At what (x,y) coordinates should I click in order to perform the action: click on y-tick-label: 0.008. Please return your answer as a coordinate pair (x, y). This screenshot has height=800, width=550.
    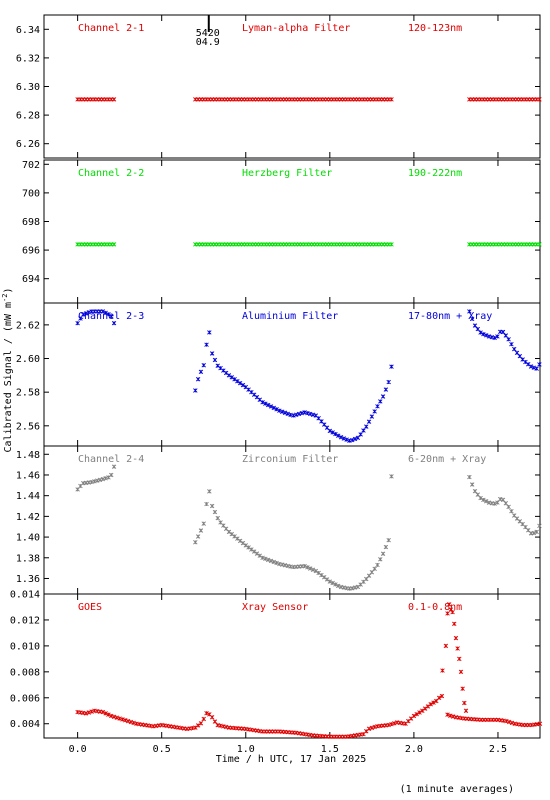
    Looking at the image, I should click on (25, 672).